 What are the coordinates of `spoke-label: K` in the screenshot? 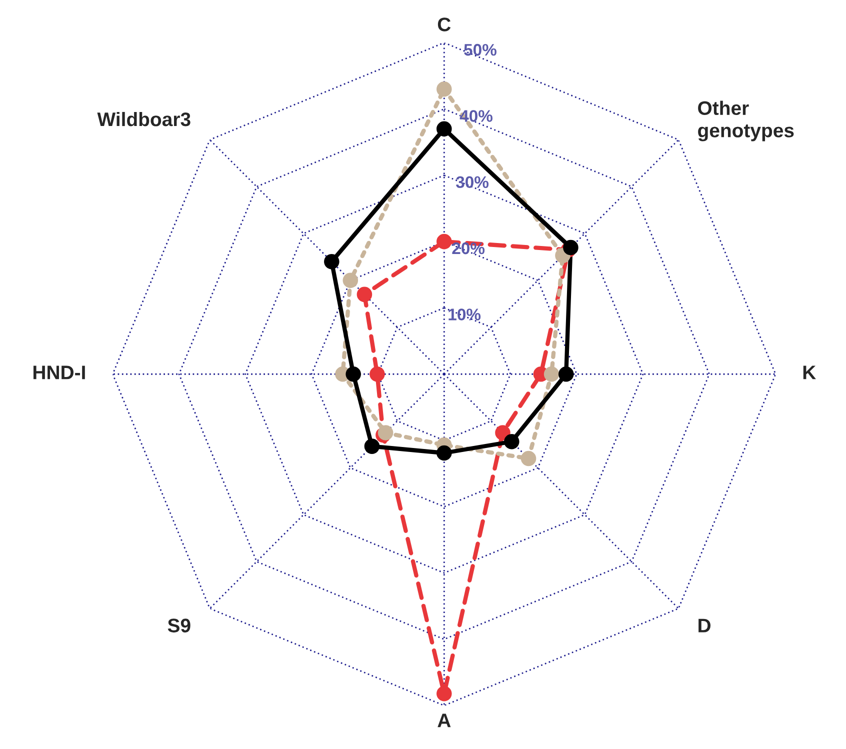 It's located at (809, 373).